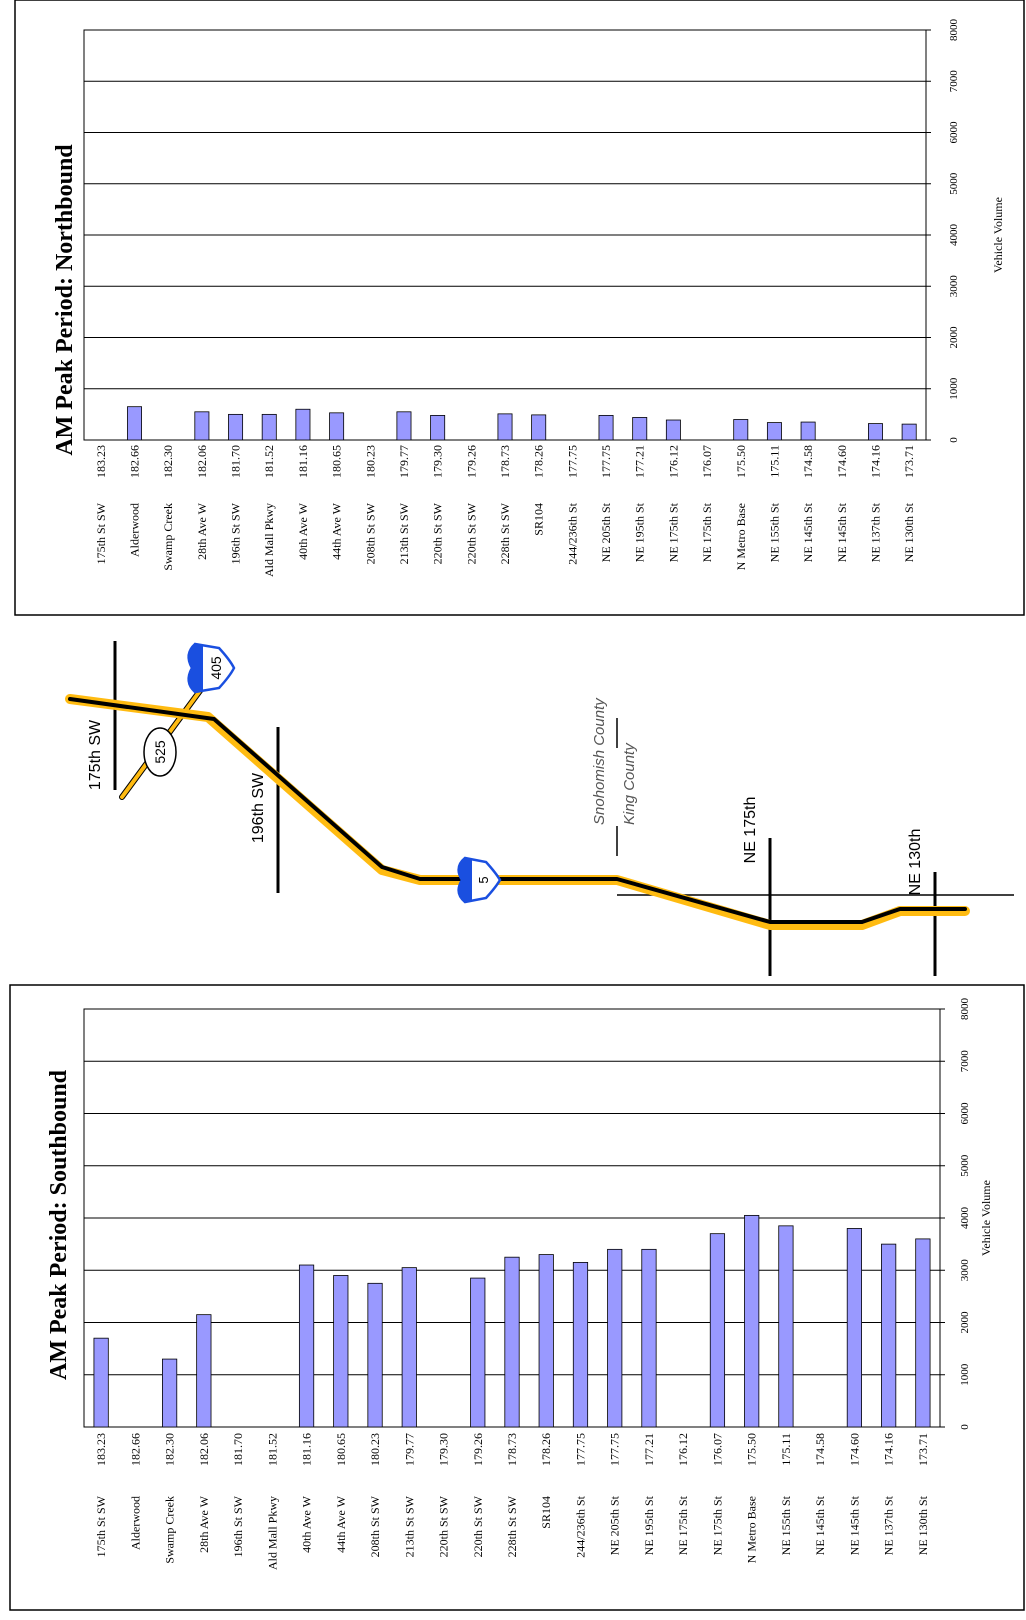  Describe the element at coordinates (629, 783) in the screenshot. I see `label-king-county: King County` at that location.